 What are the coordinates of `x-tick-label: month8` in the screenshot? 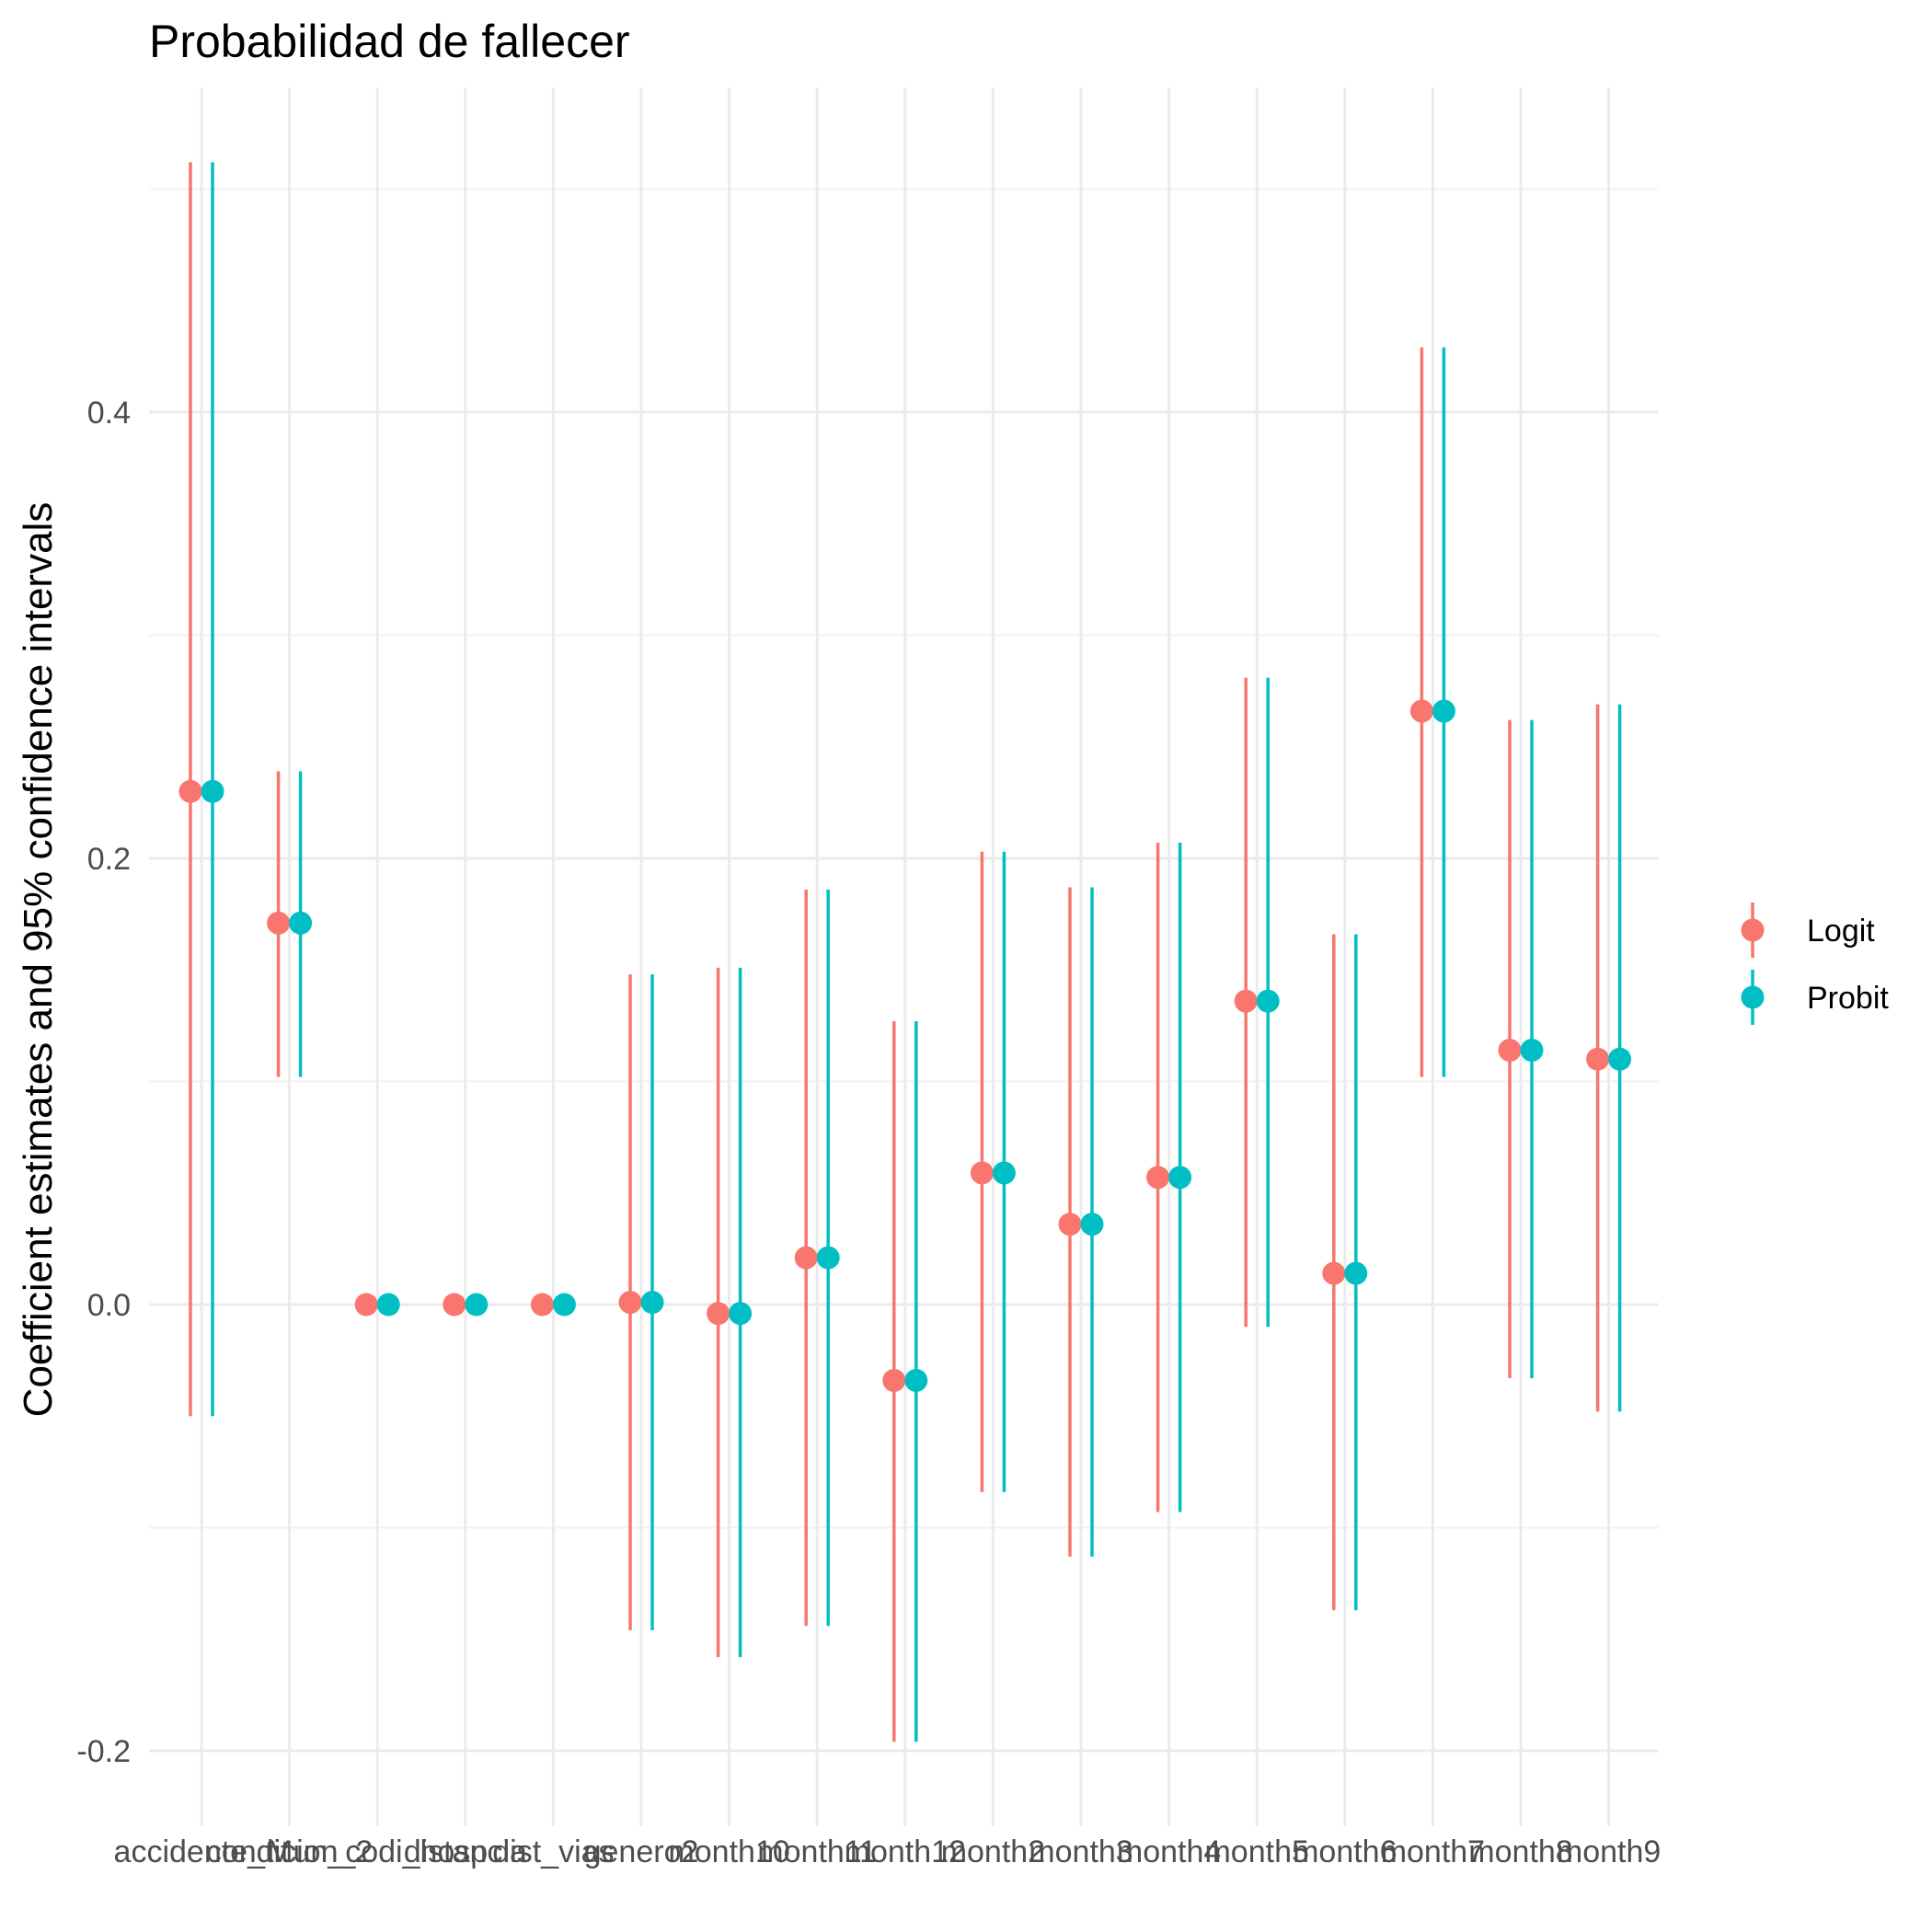 It's located at (1520, 1851).